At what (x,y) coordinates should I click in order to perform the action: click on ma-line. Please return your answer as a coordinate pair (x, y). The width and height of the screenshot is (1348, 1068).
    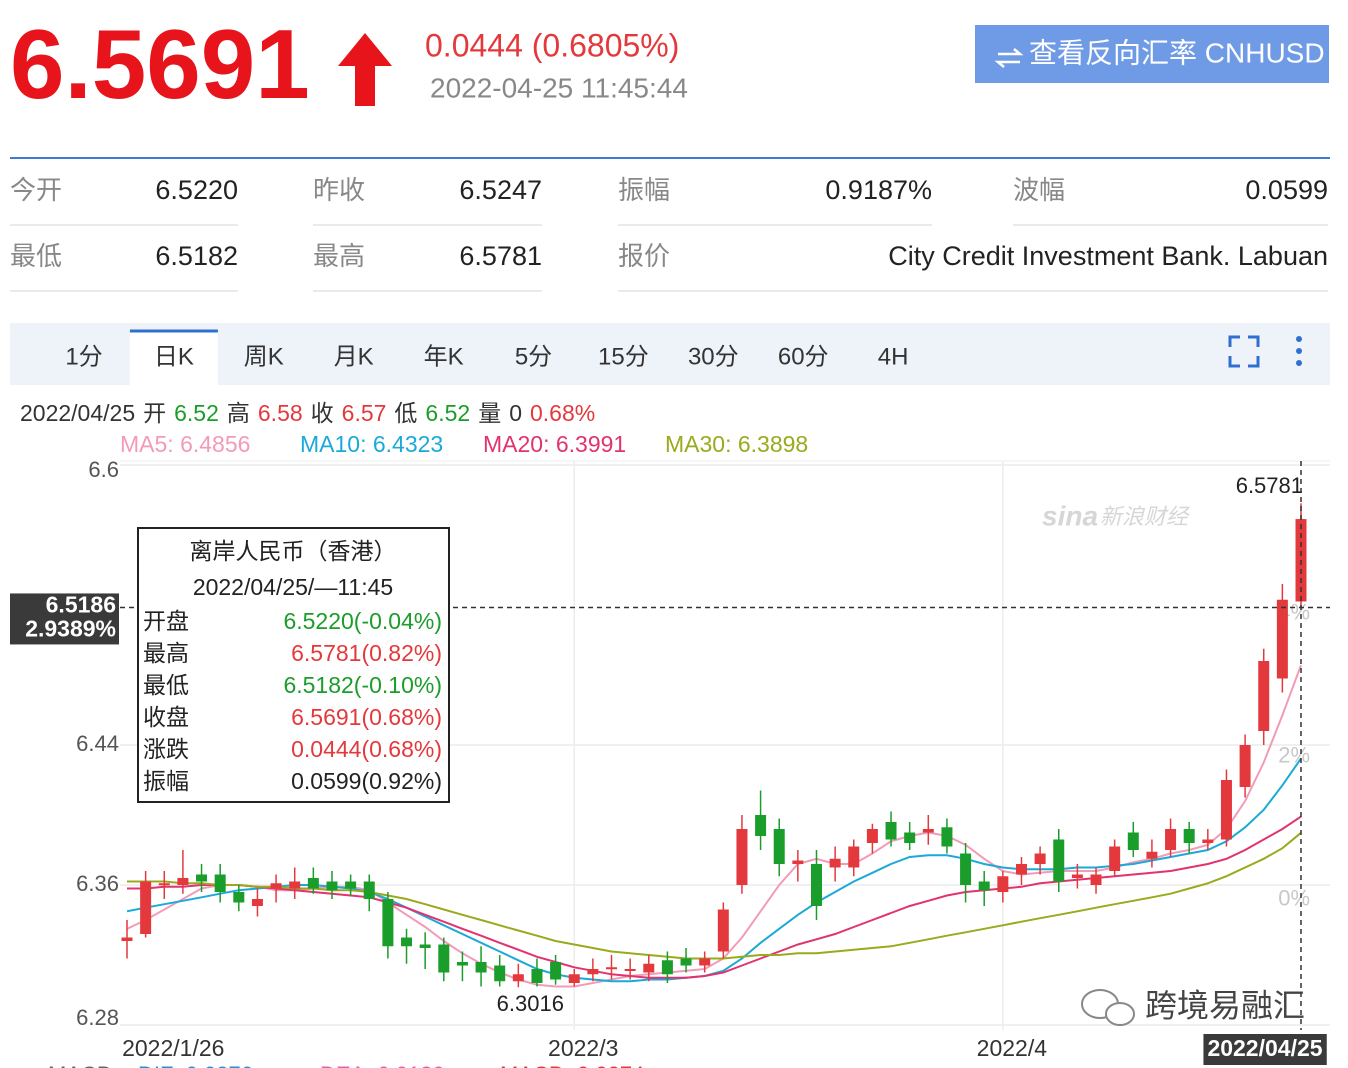
    Looking at the image, I should click on (714, 897).